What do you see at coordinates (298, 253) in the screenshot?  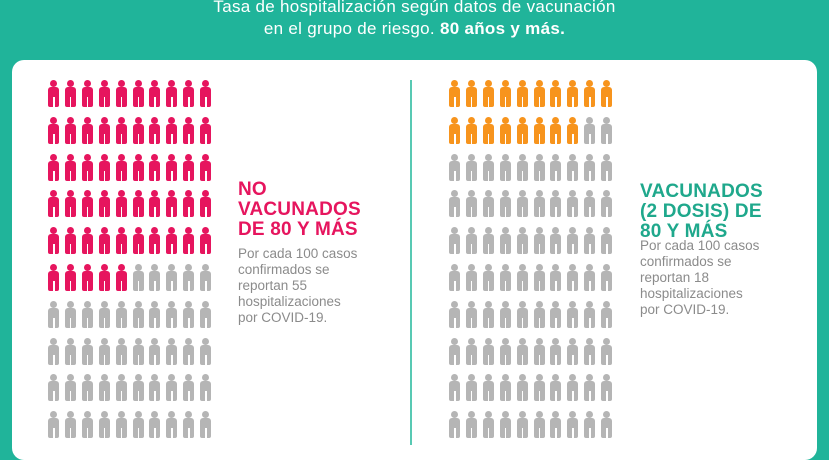 I see `unvaccinated-desc-line-1: Por cada 100 casos` at bounding box center [298, 253].